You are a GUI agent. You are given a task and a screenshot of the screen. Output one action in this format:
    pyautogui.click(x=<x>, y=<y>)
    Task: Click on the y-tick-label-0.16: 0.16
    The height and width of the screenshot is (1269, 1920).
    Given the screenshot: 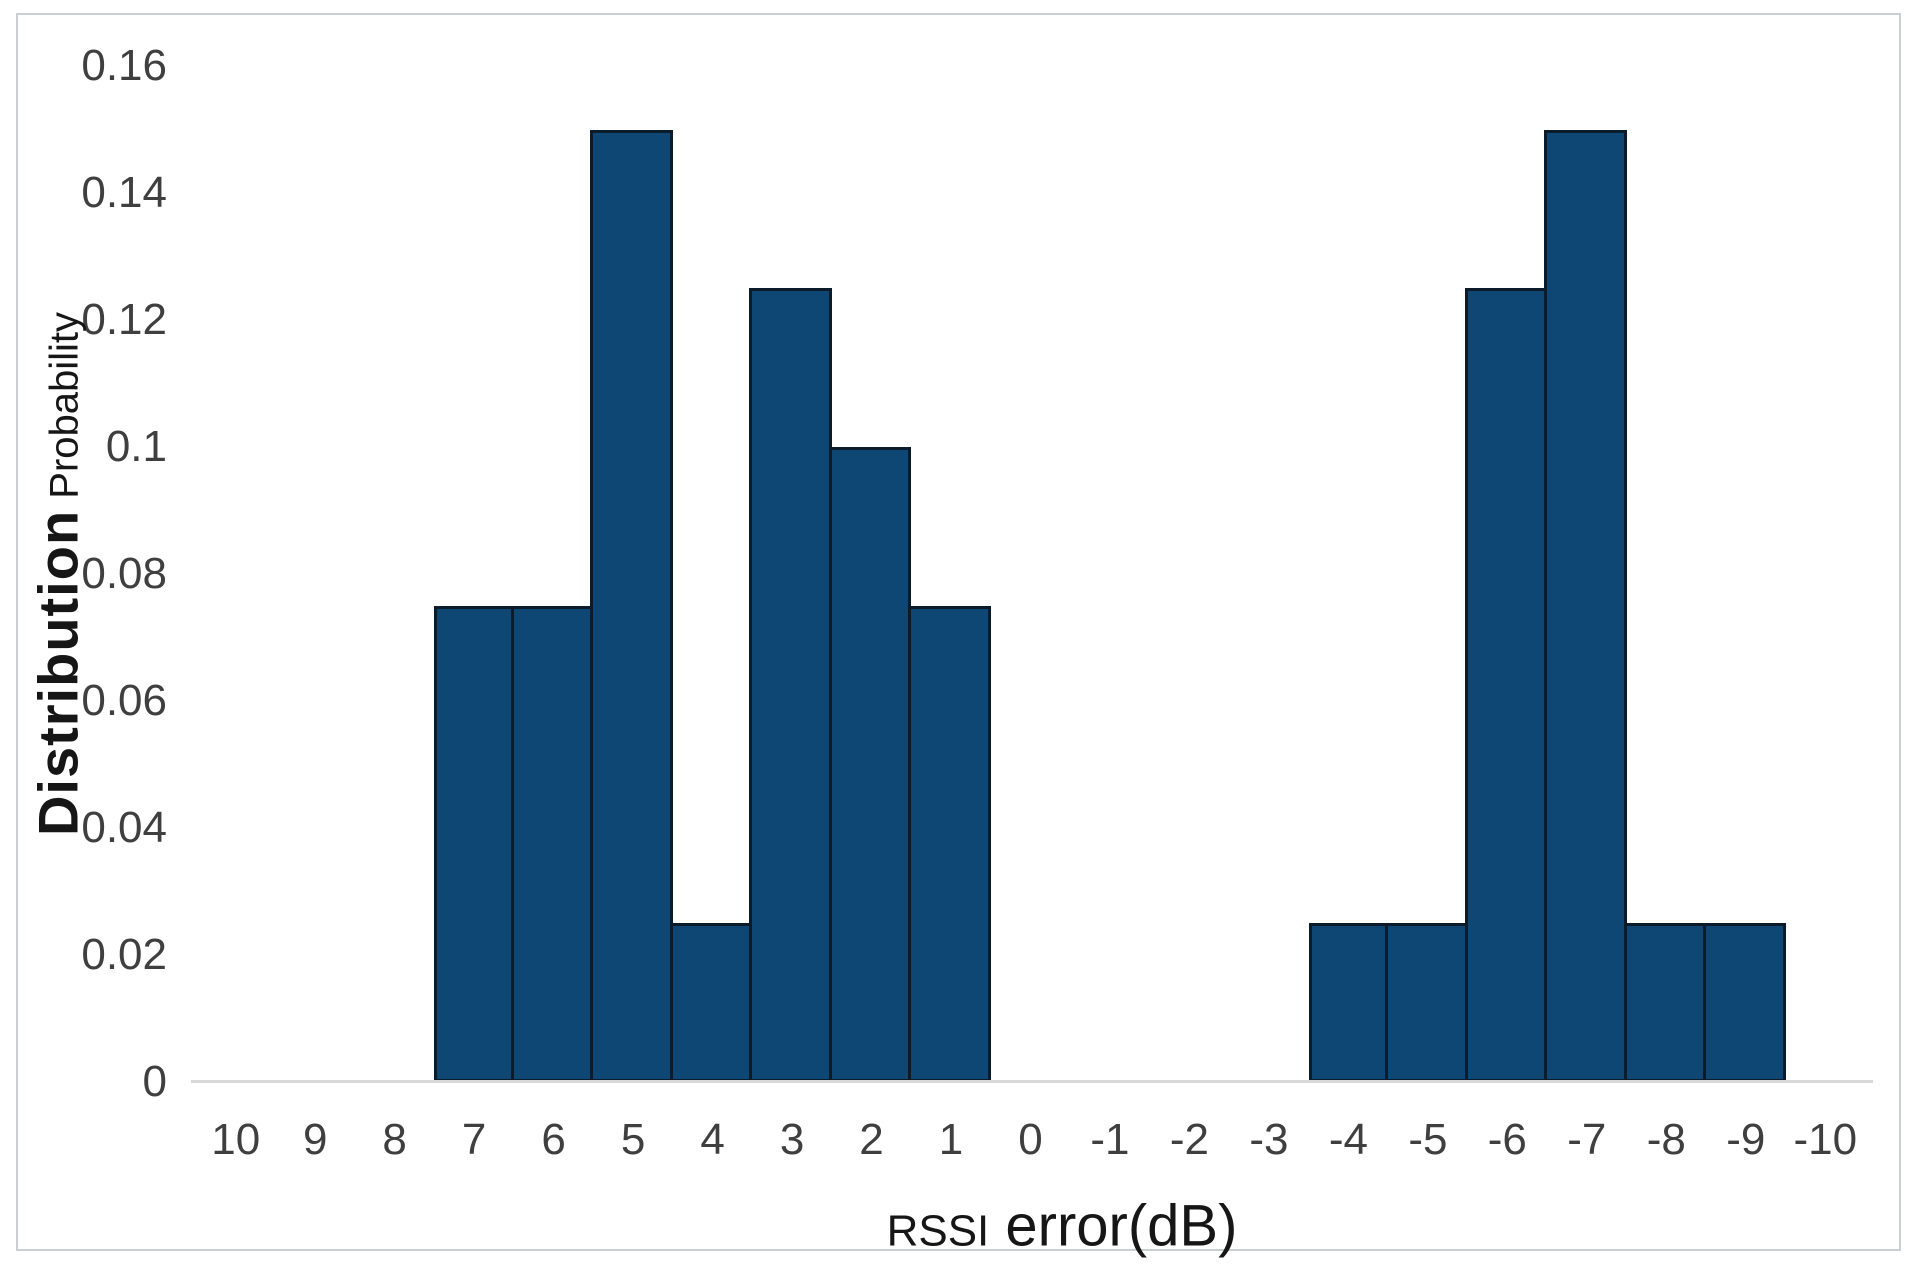 What is the action you would take?
    pyautogui.click(x=124, y=65)
    